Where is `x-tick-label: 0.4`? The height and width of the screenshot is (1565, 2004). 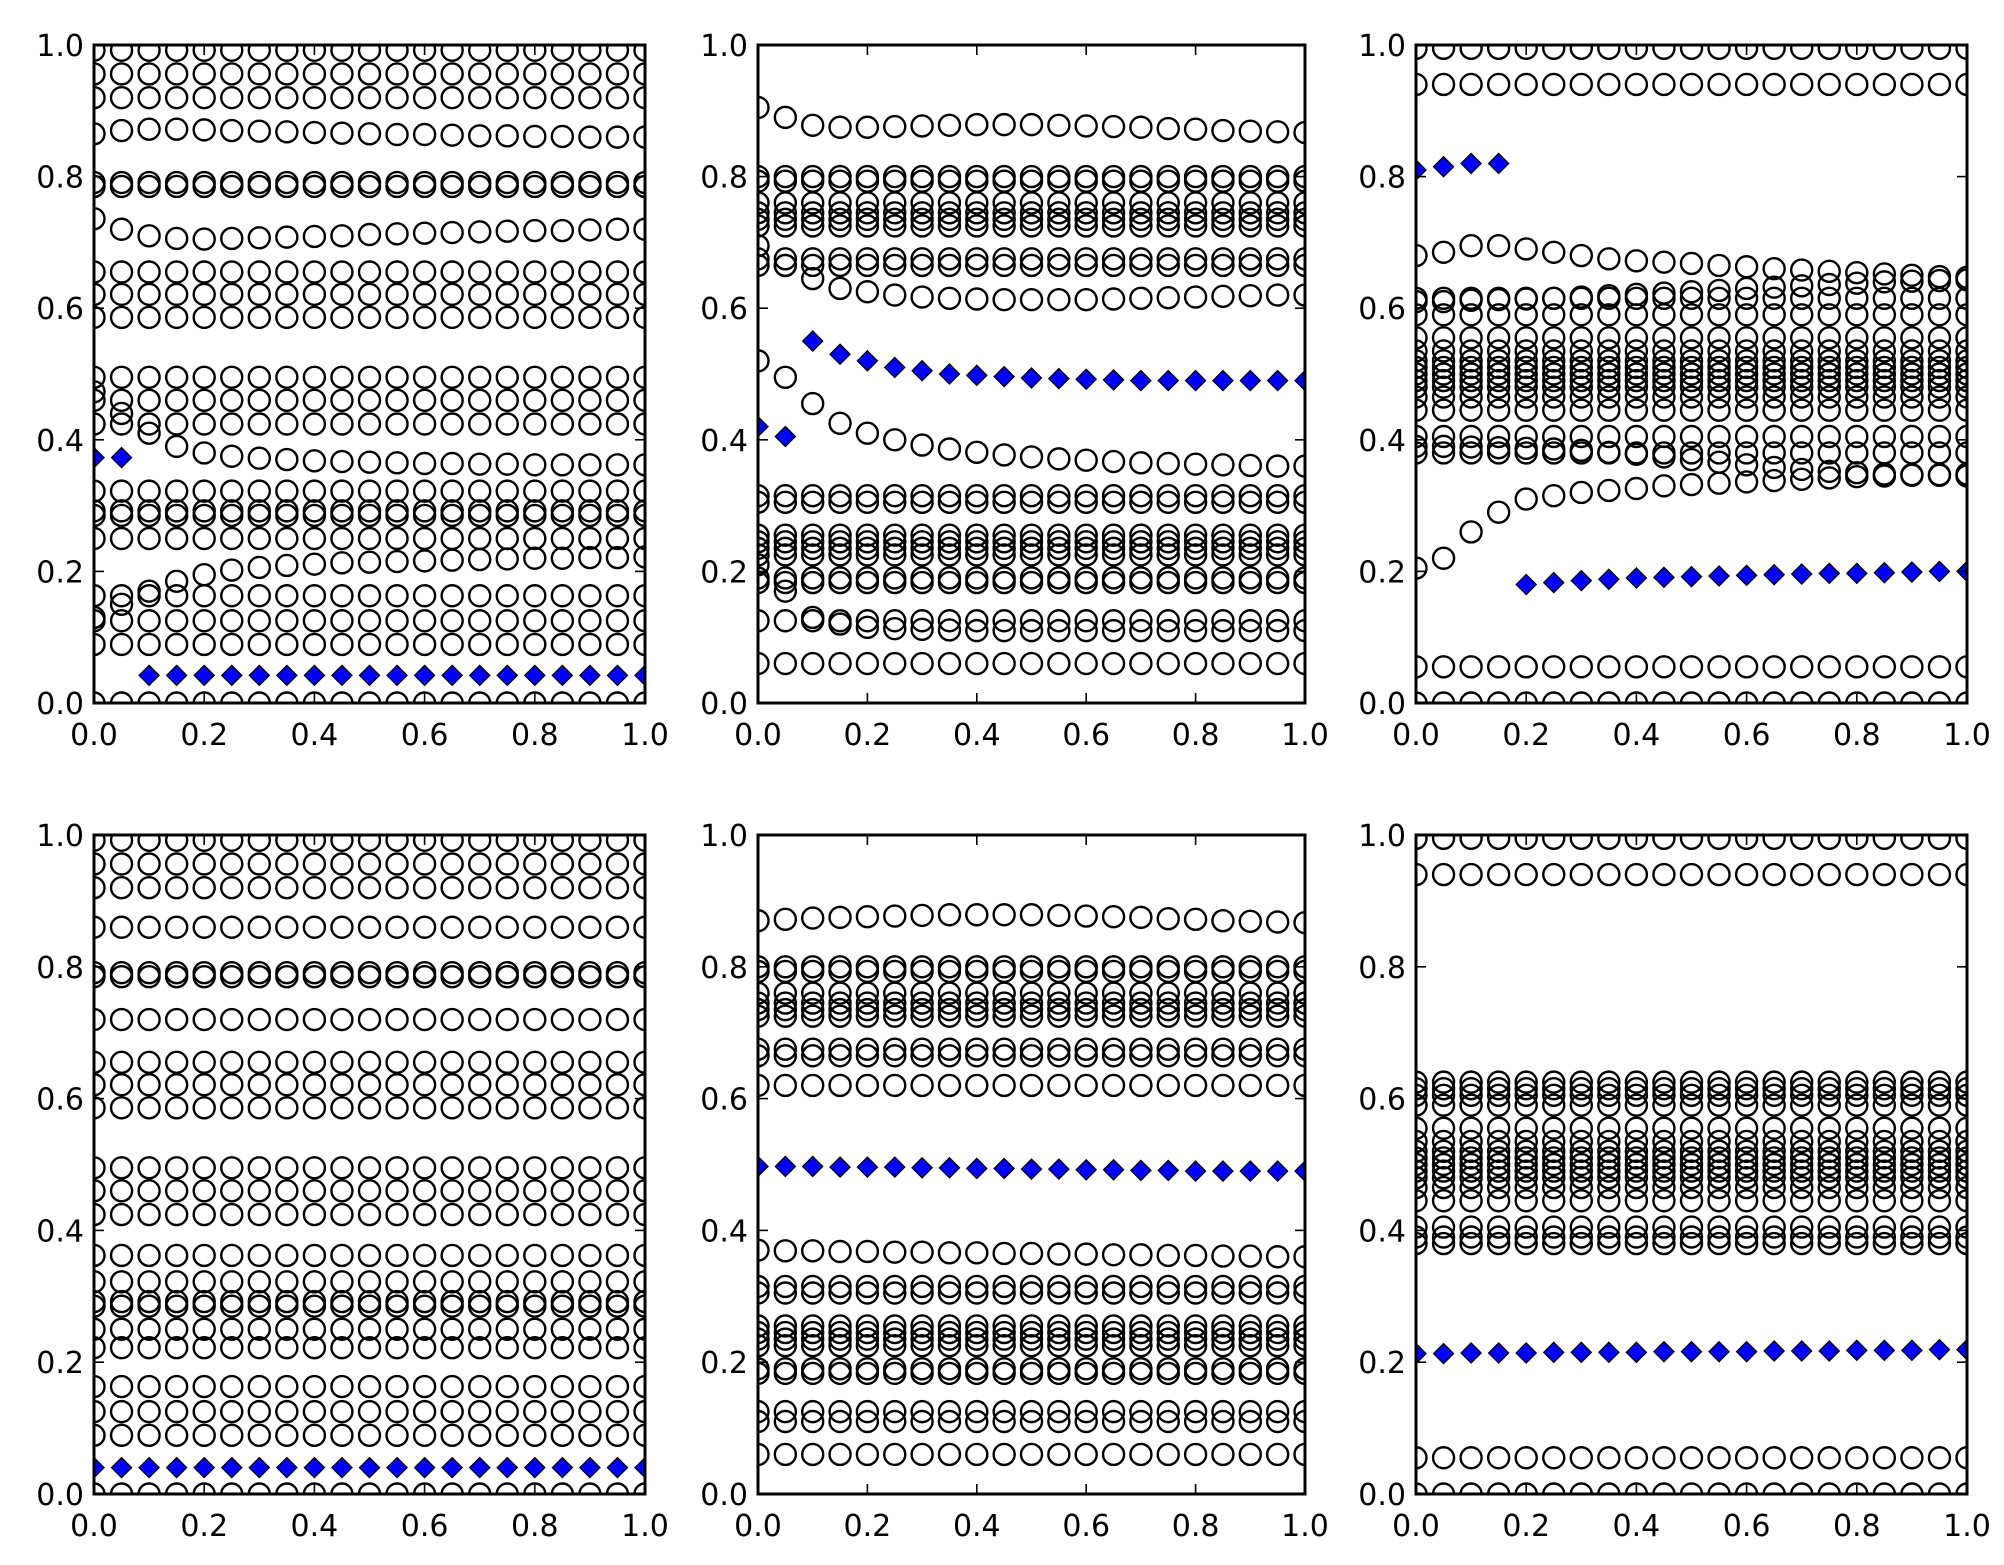 x-tick-label: 0.4 is located at coordinates (1637, 1526).